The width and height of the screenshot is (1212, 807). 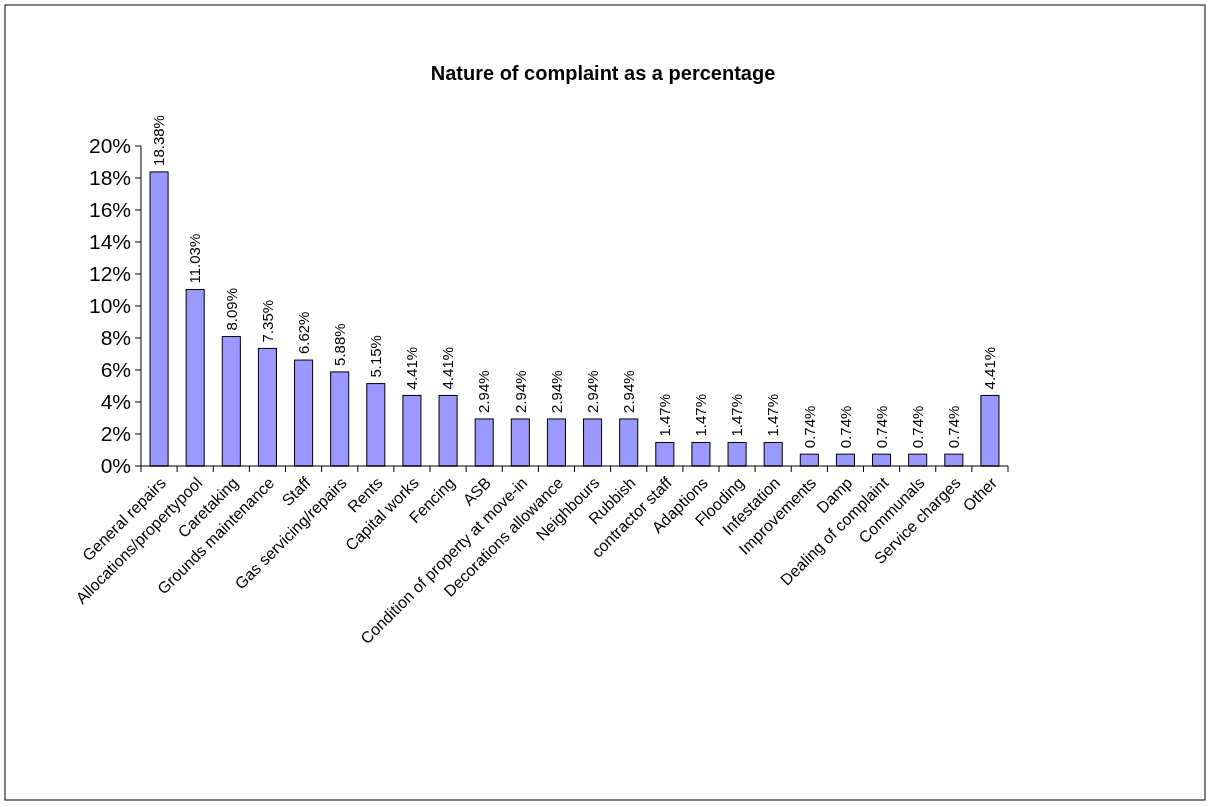 What do you see at coordinates (603, 73) in the screenshot?
I see `chart-title: Nature of complaint as a percentage` at bounding box center [603, 73].